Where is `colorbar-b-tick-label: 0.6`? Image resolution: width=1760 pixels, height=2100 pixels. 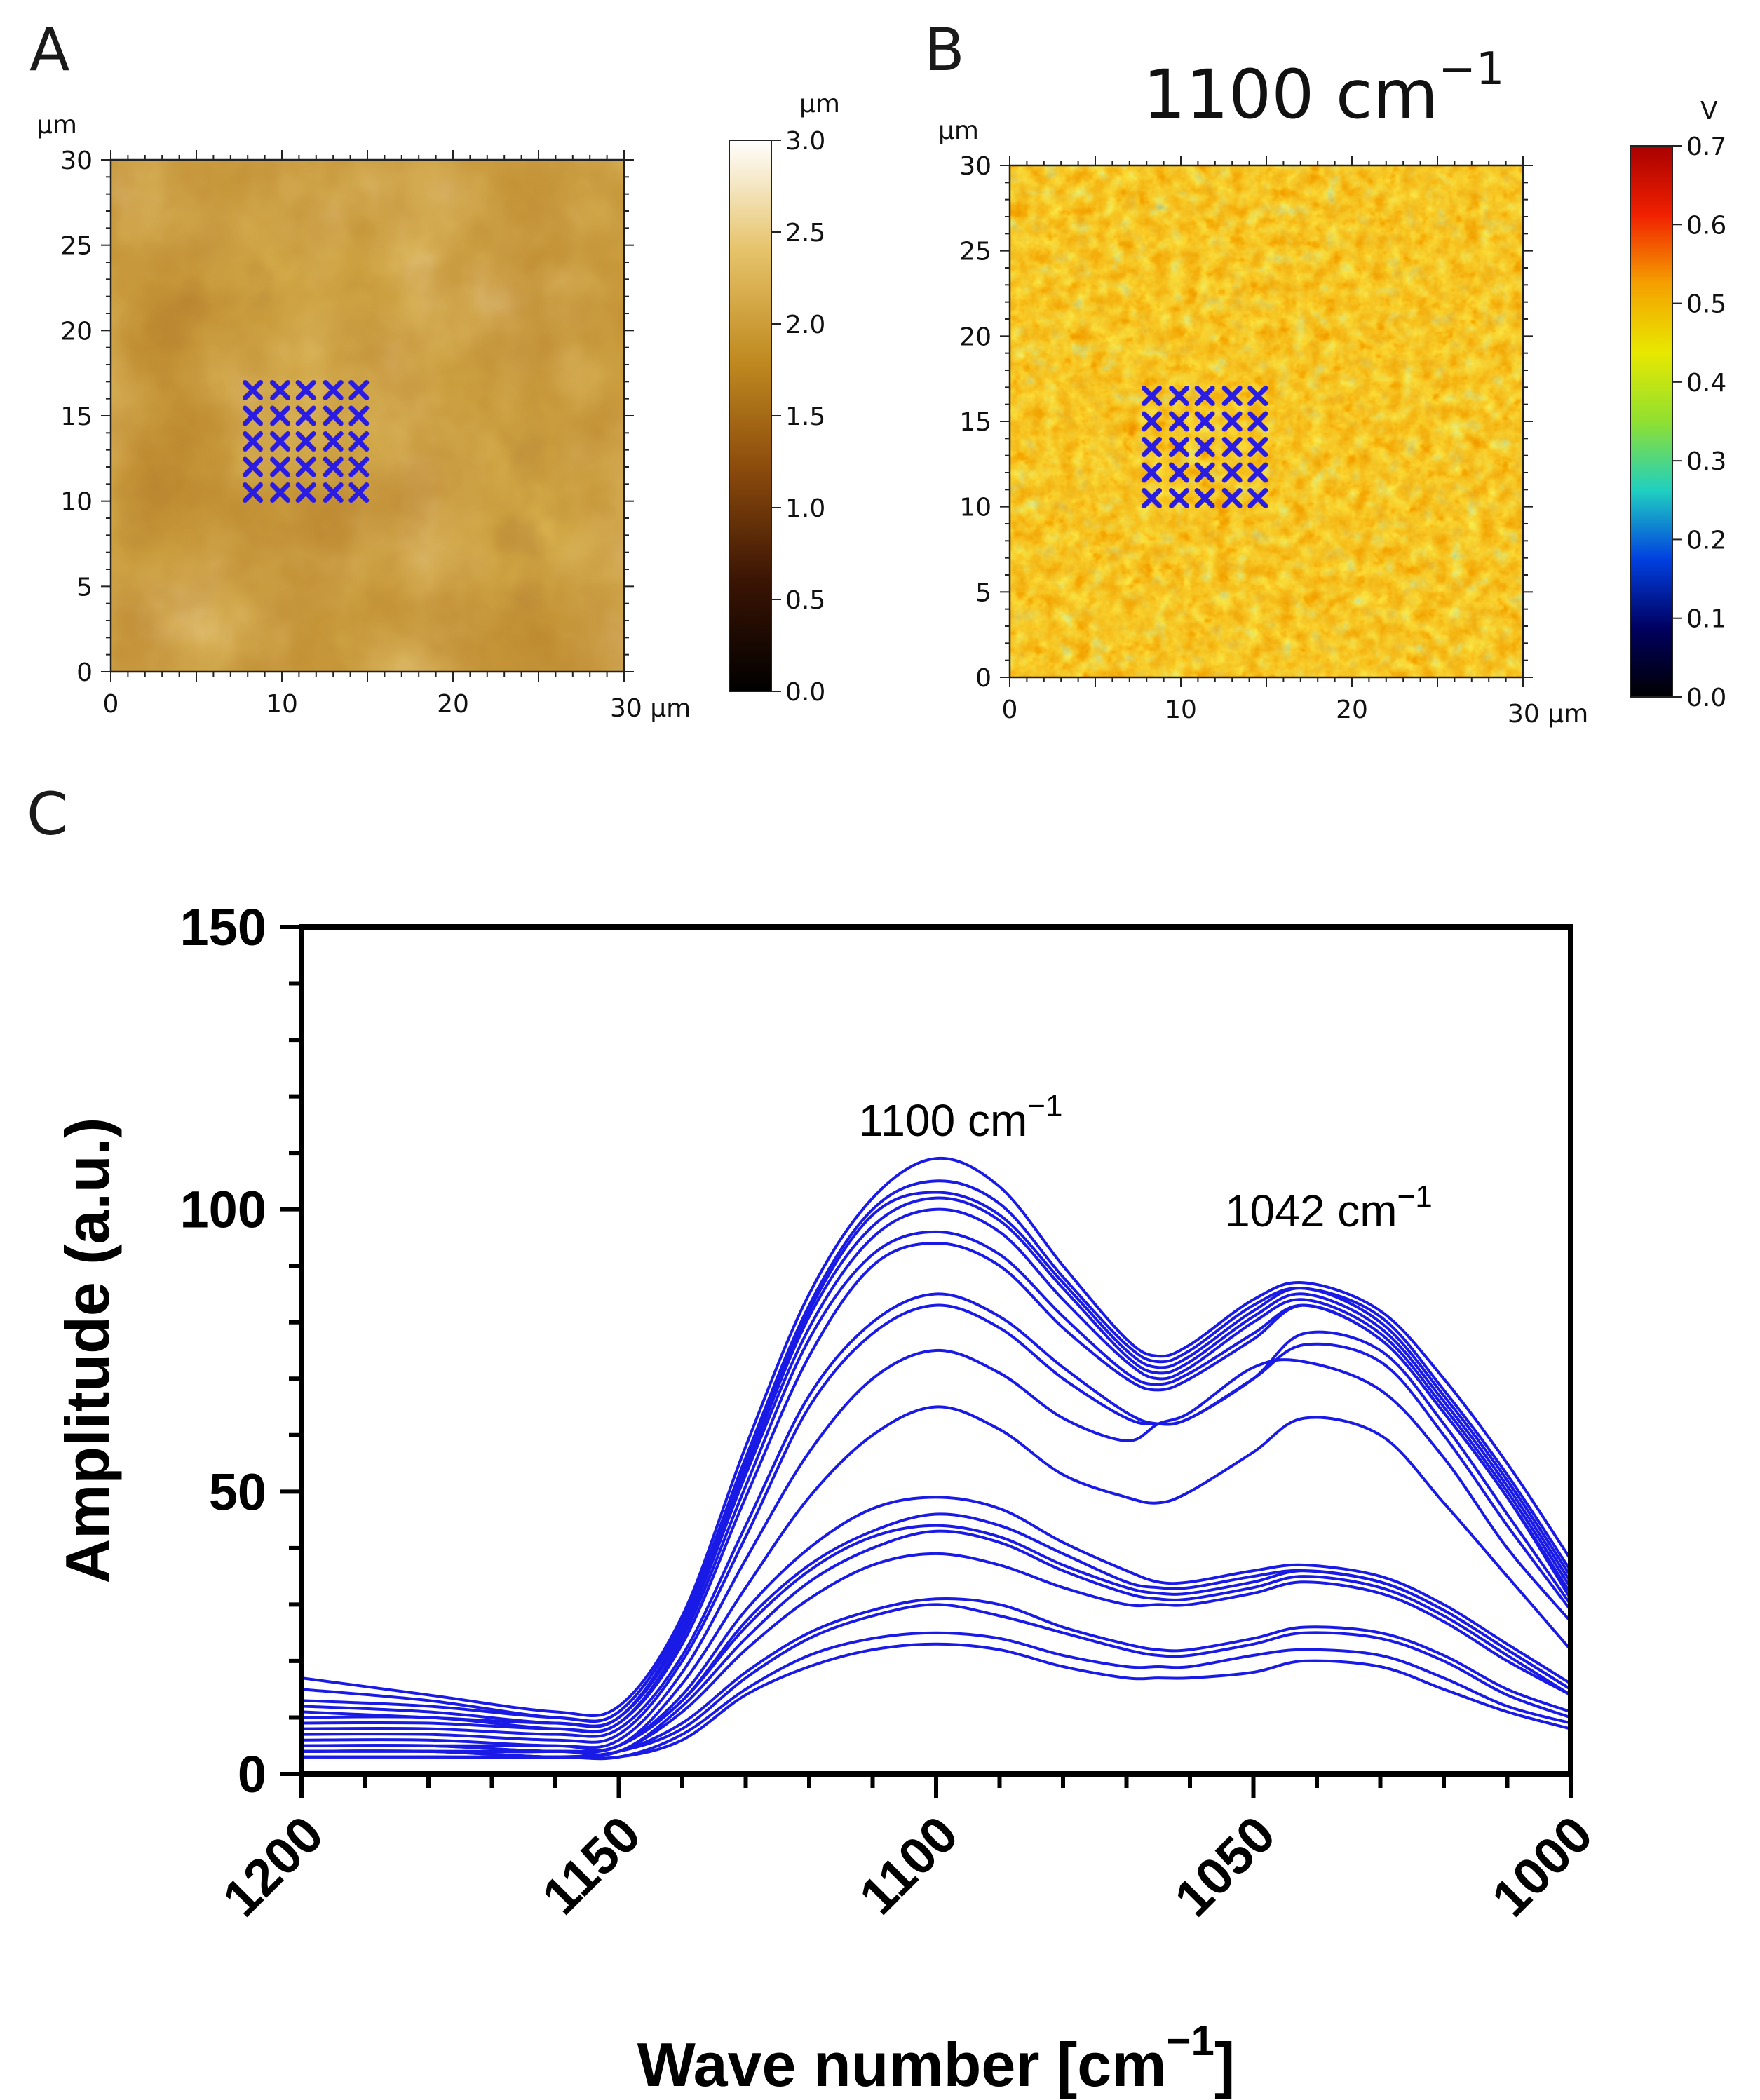 colorbar-b-tick-label: 0.6 is located at coordinates (1706, 225).